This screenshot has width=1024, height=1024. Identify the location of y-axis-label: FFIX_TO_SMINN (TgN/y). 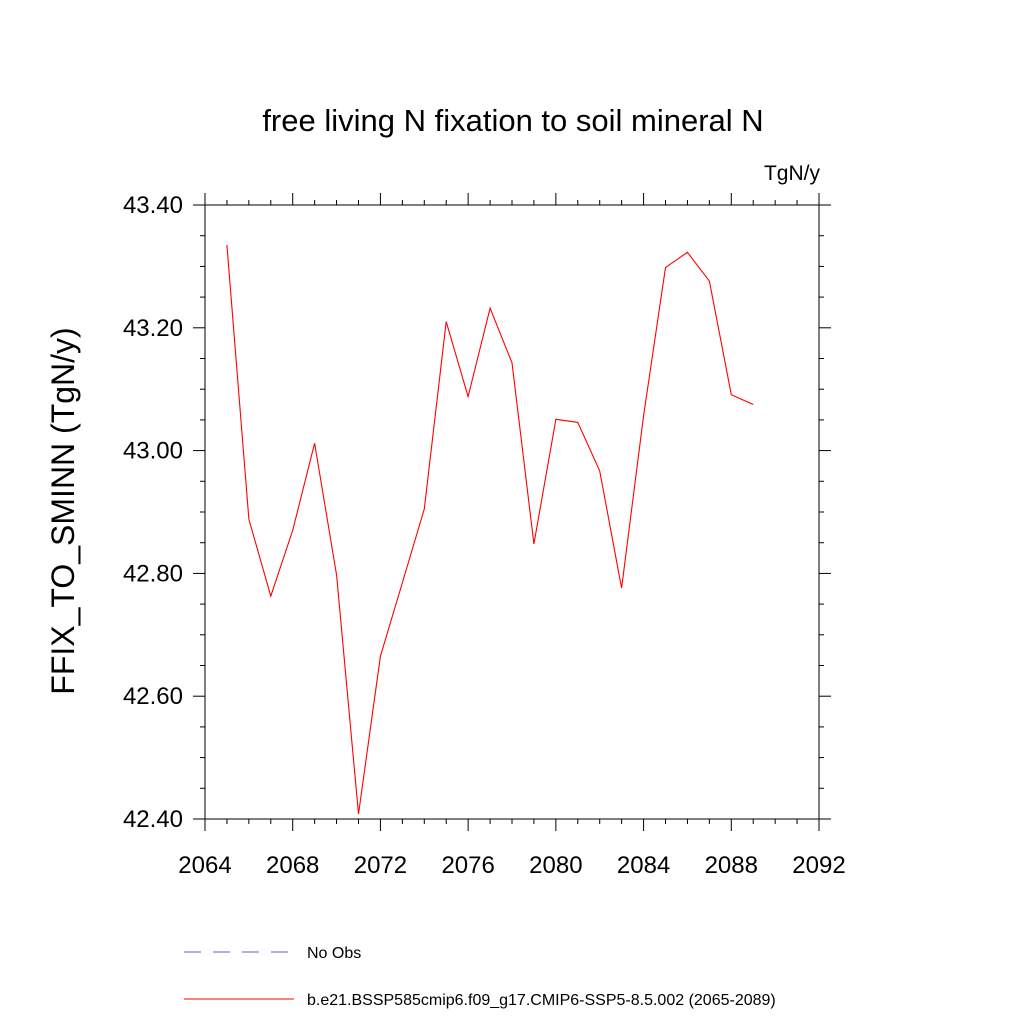
(63, 510).